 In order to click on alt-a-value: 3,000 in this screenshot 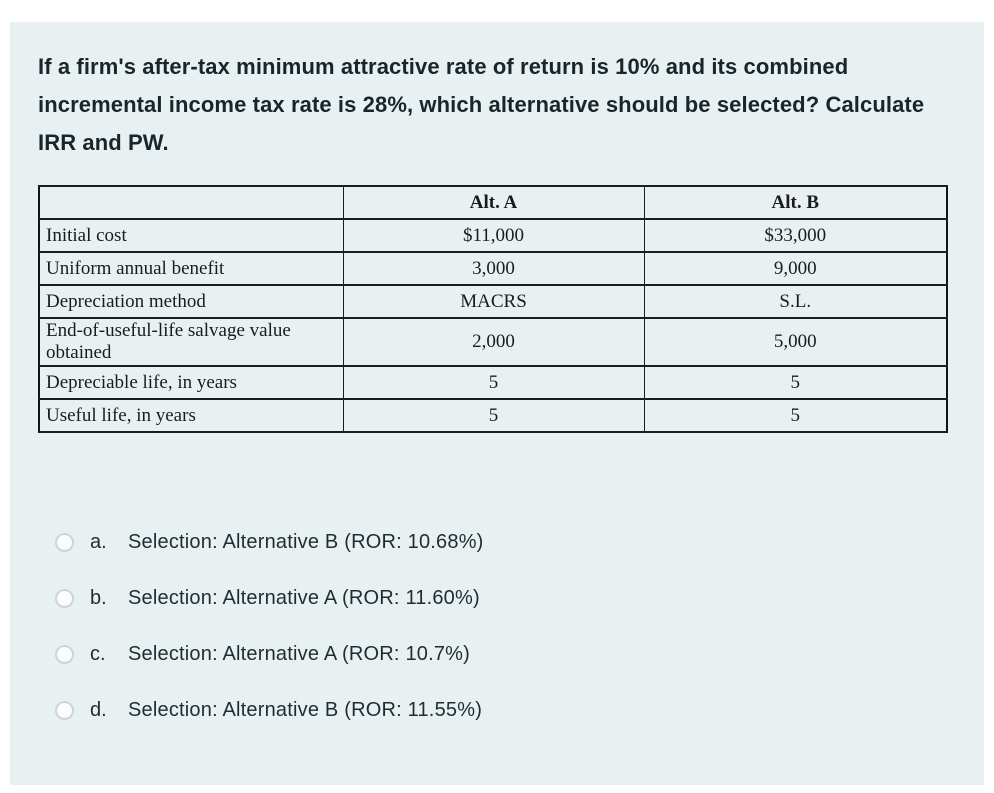, I will do `click(493, 268)`.